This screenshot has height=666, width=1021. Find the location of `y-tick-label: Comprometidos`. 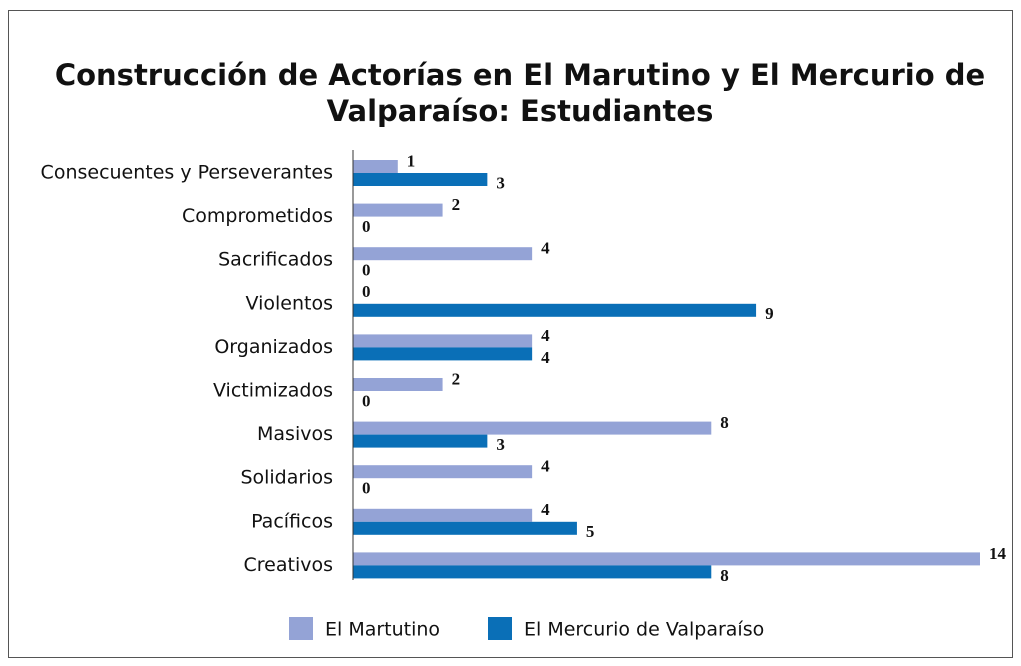

y-tick-label: Comprometidos is located at coordinates (257, 216).